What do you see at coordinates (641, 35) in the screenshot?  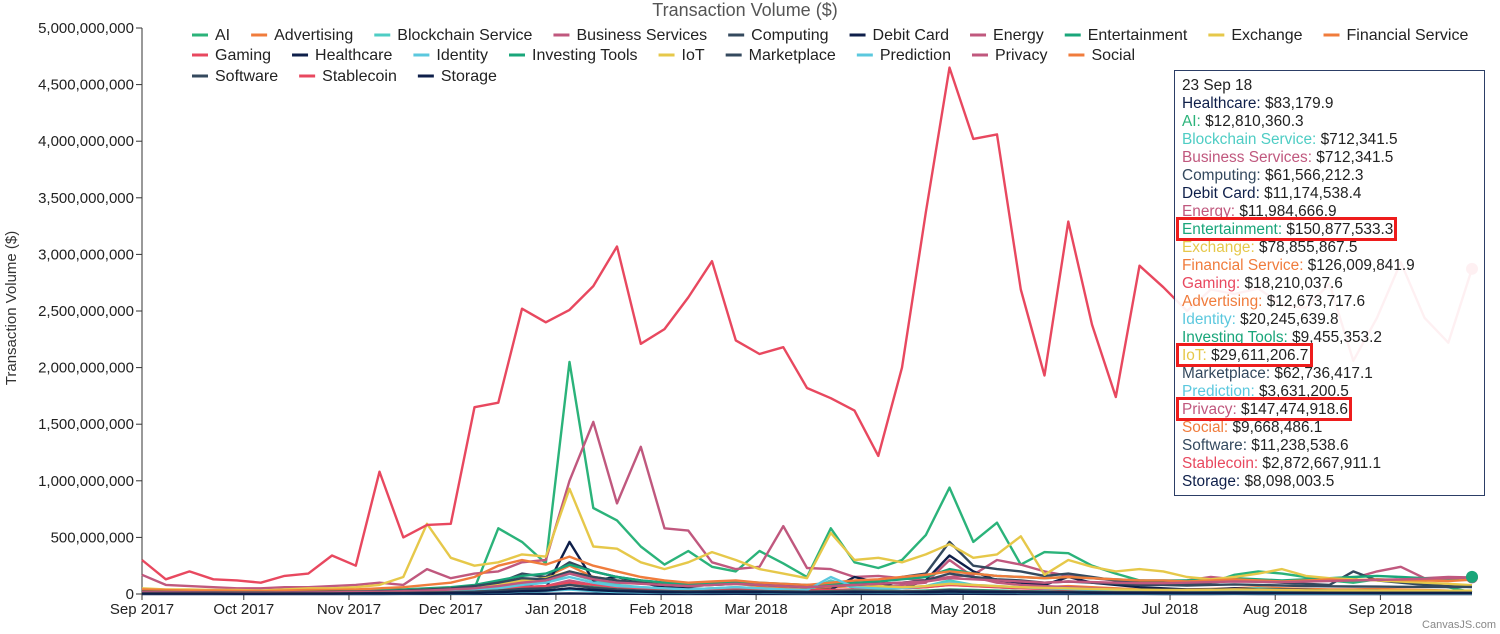 I see `legend-item-business-services: Business Services` at bounding box center [641, 35].